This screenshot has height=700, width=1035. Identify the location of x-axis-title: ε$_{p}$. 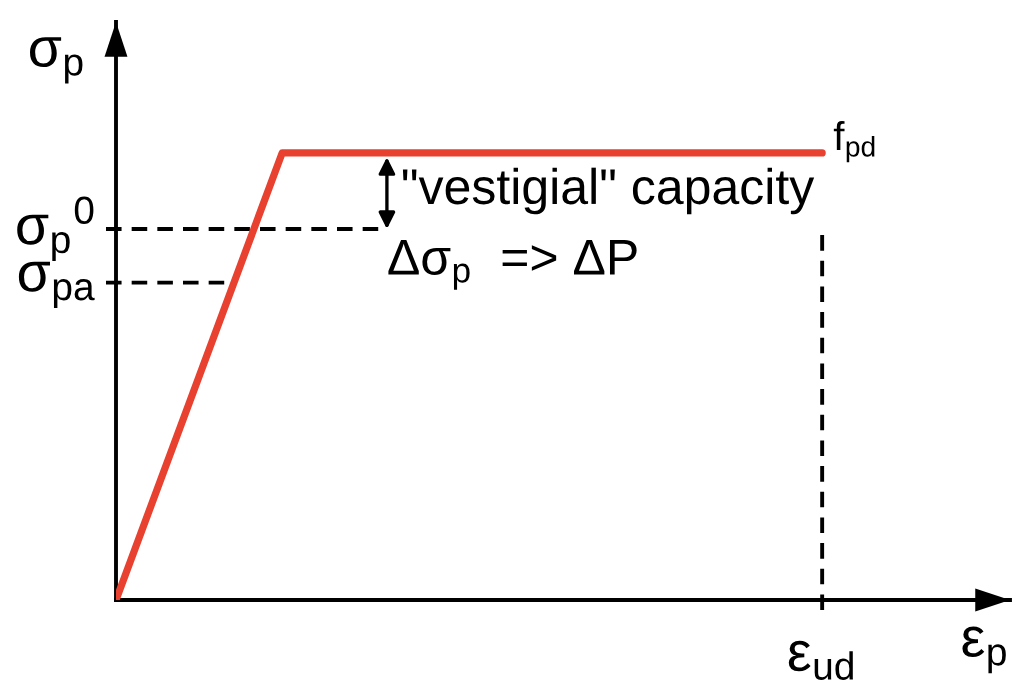
(984, 650).